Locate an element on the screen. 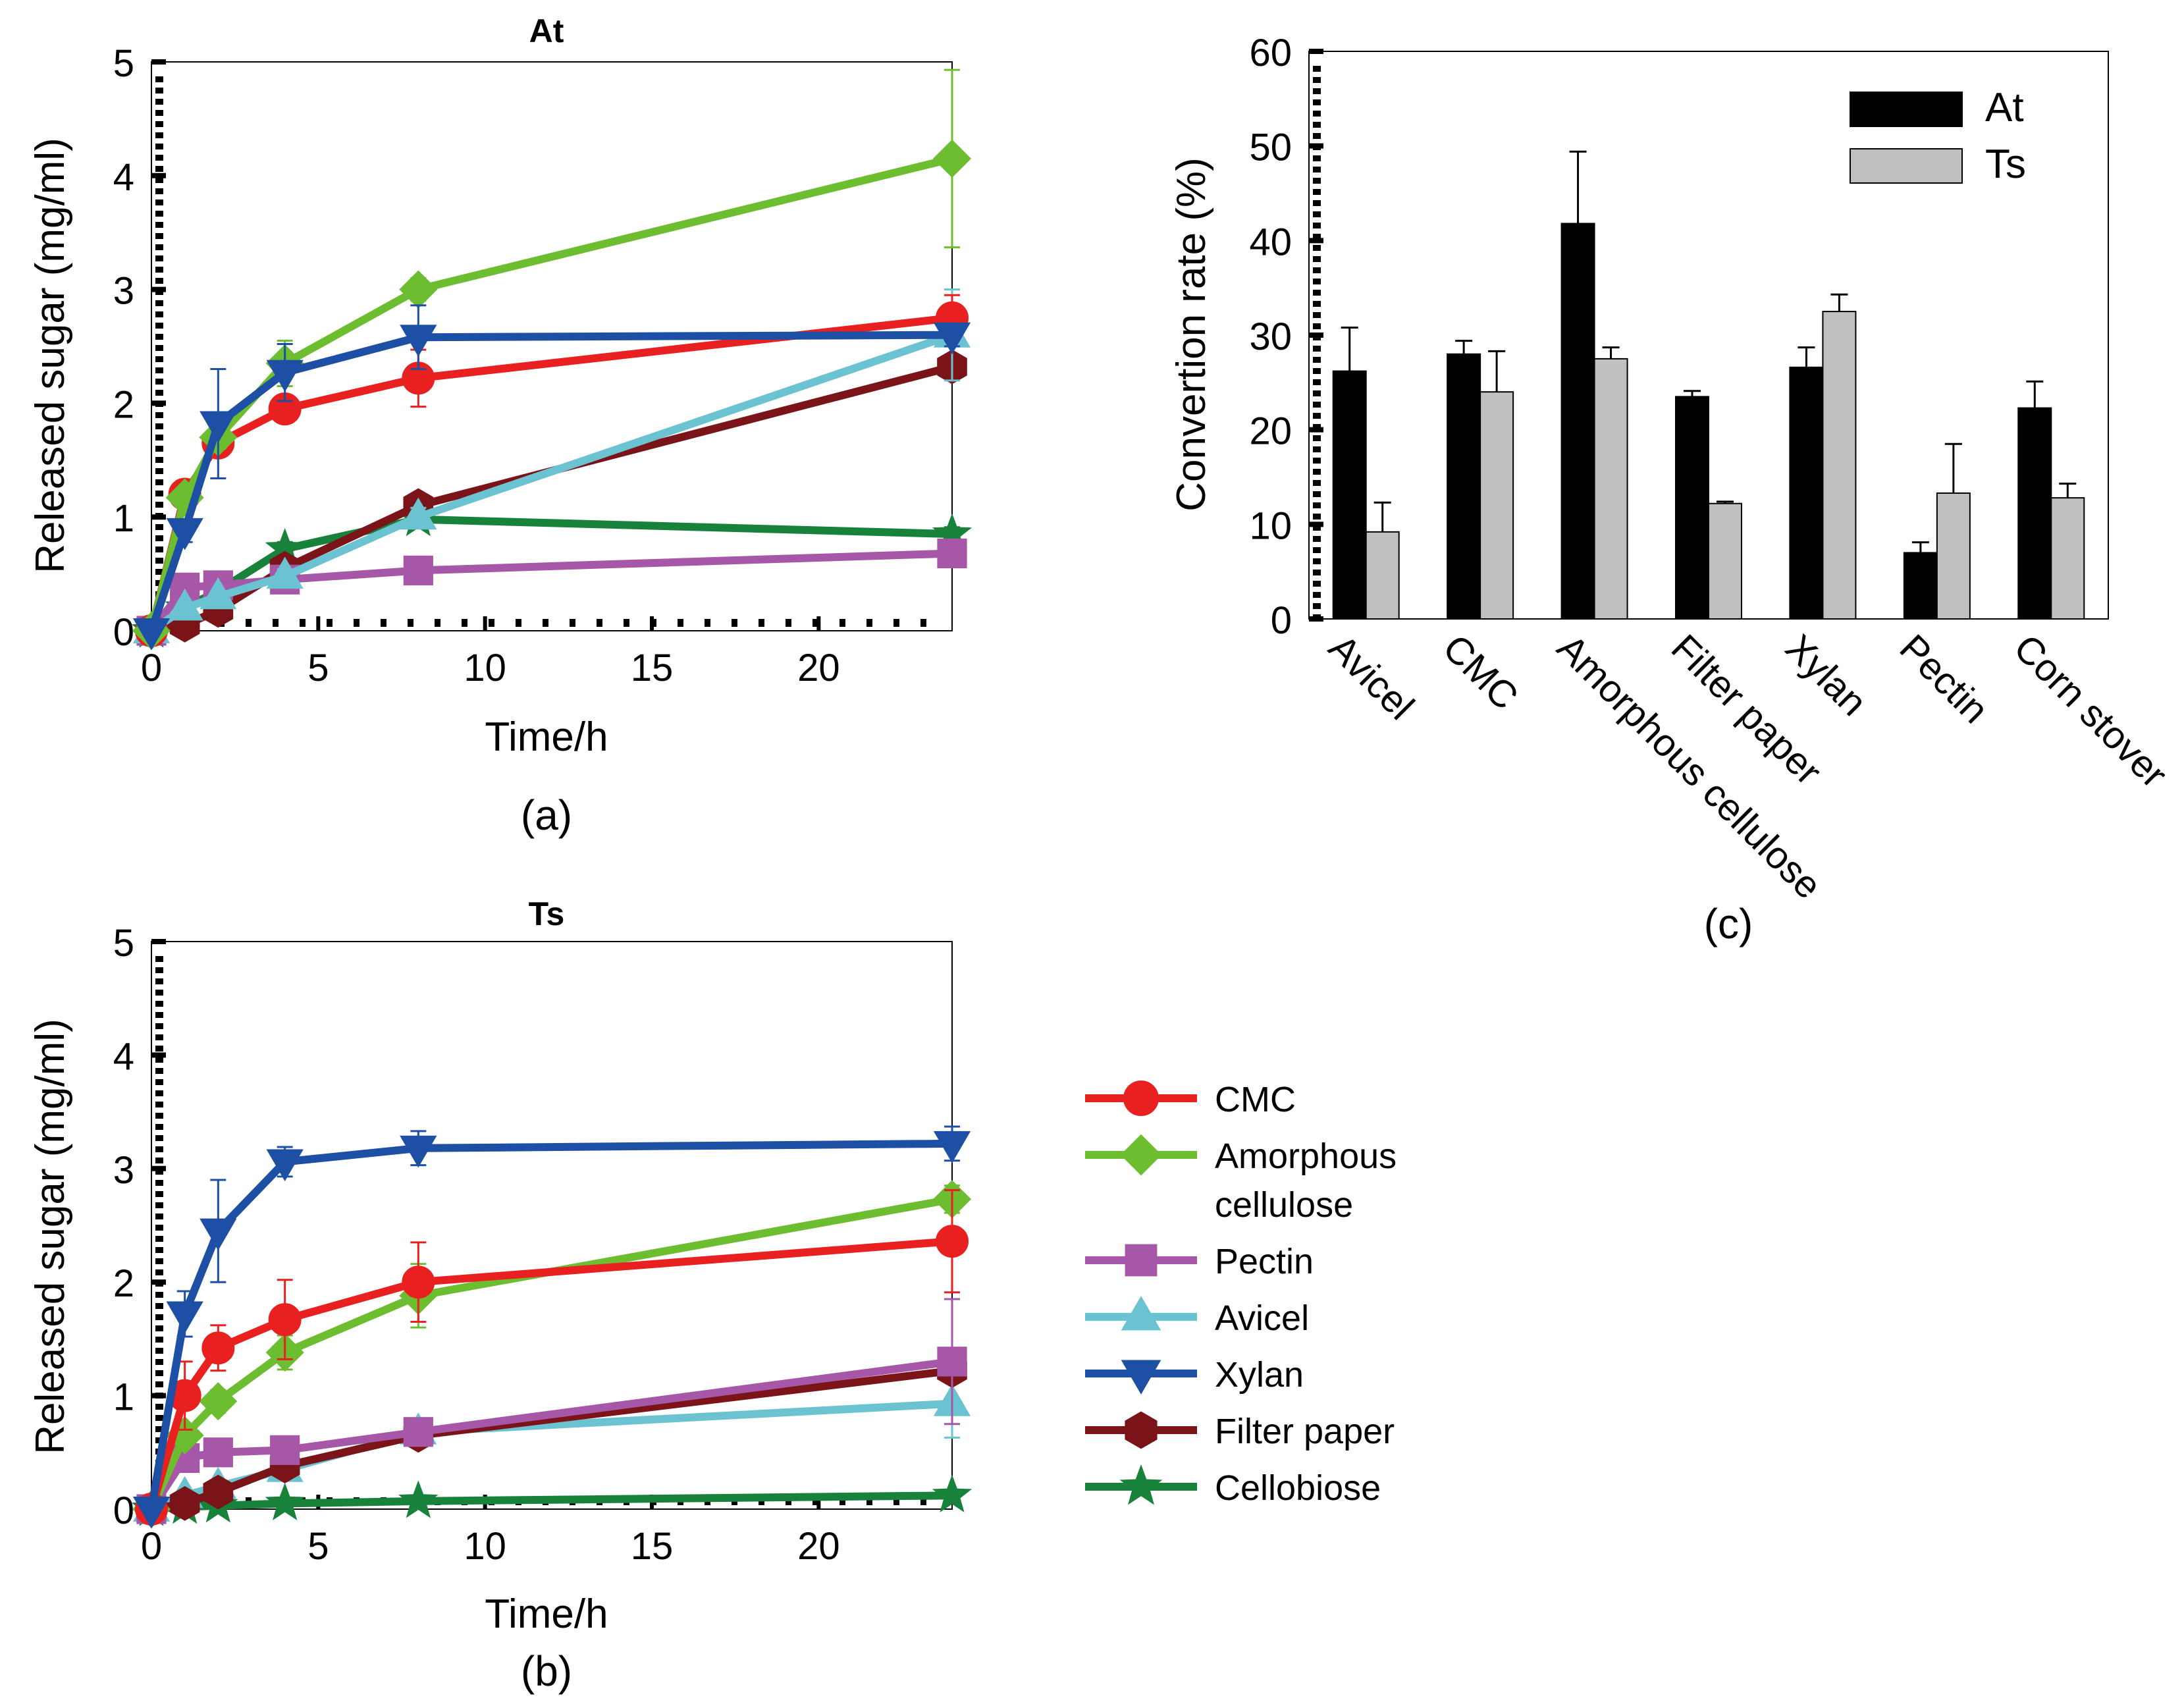  b-ytick-label: 0 is located at coordinates (123, 1510).